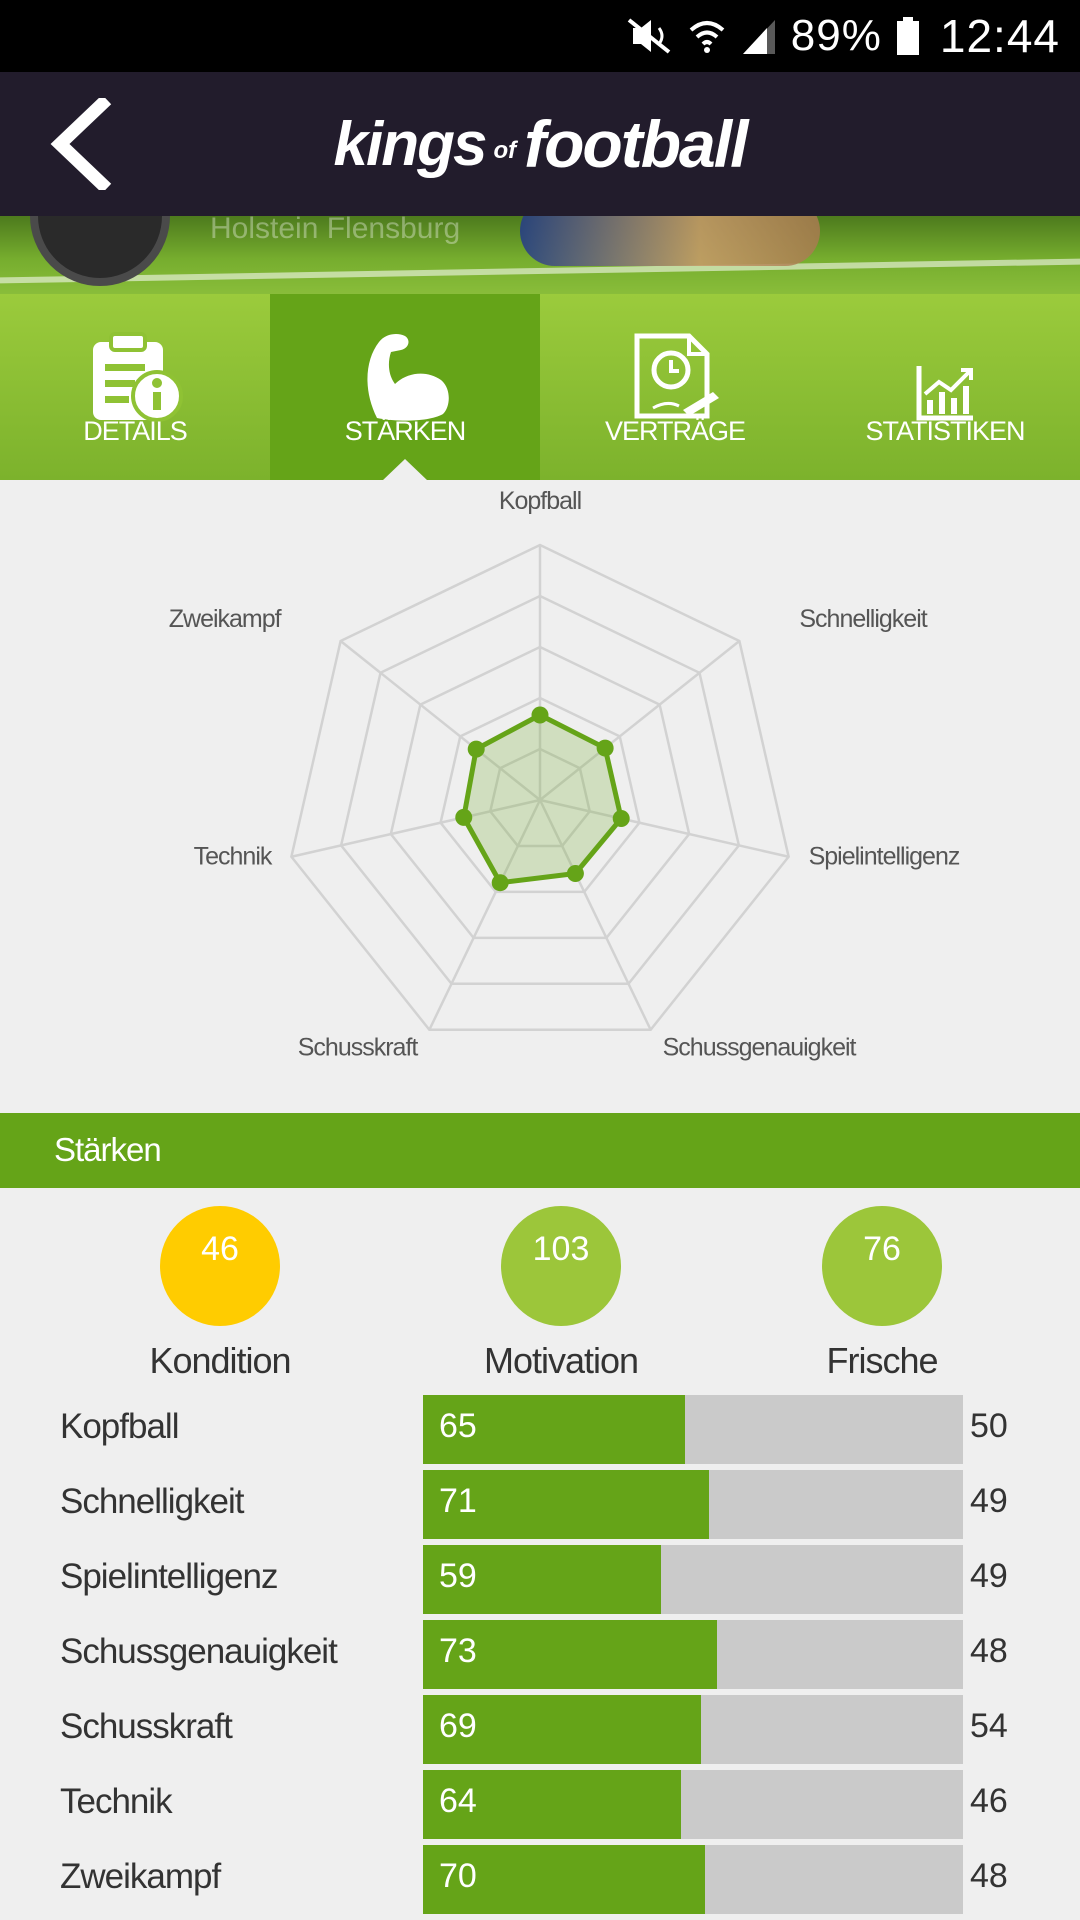 Image resolution: width=1080 pixels, height=1920 pixels. I want to click on tab-statistiken-label: STATISTIKEN, so click(945, 431).